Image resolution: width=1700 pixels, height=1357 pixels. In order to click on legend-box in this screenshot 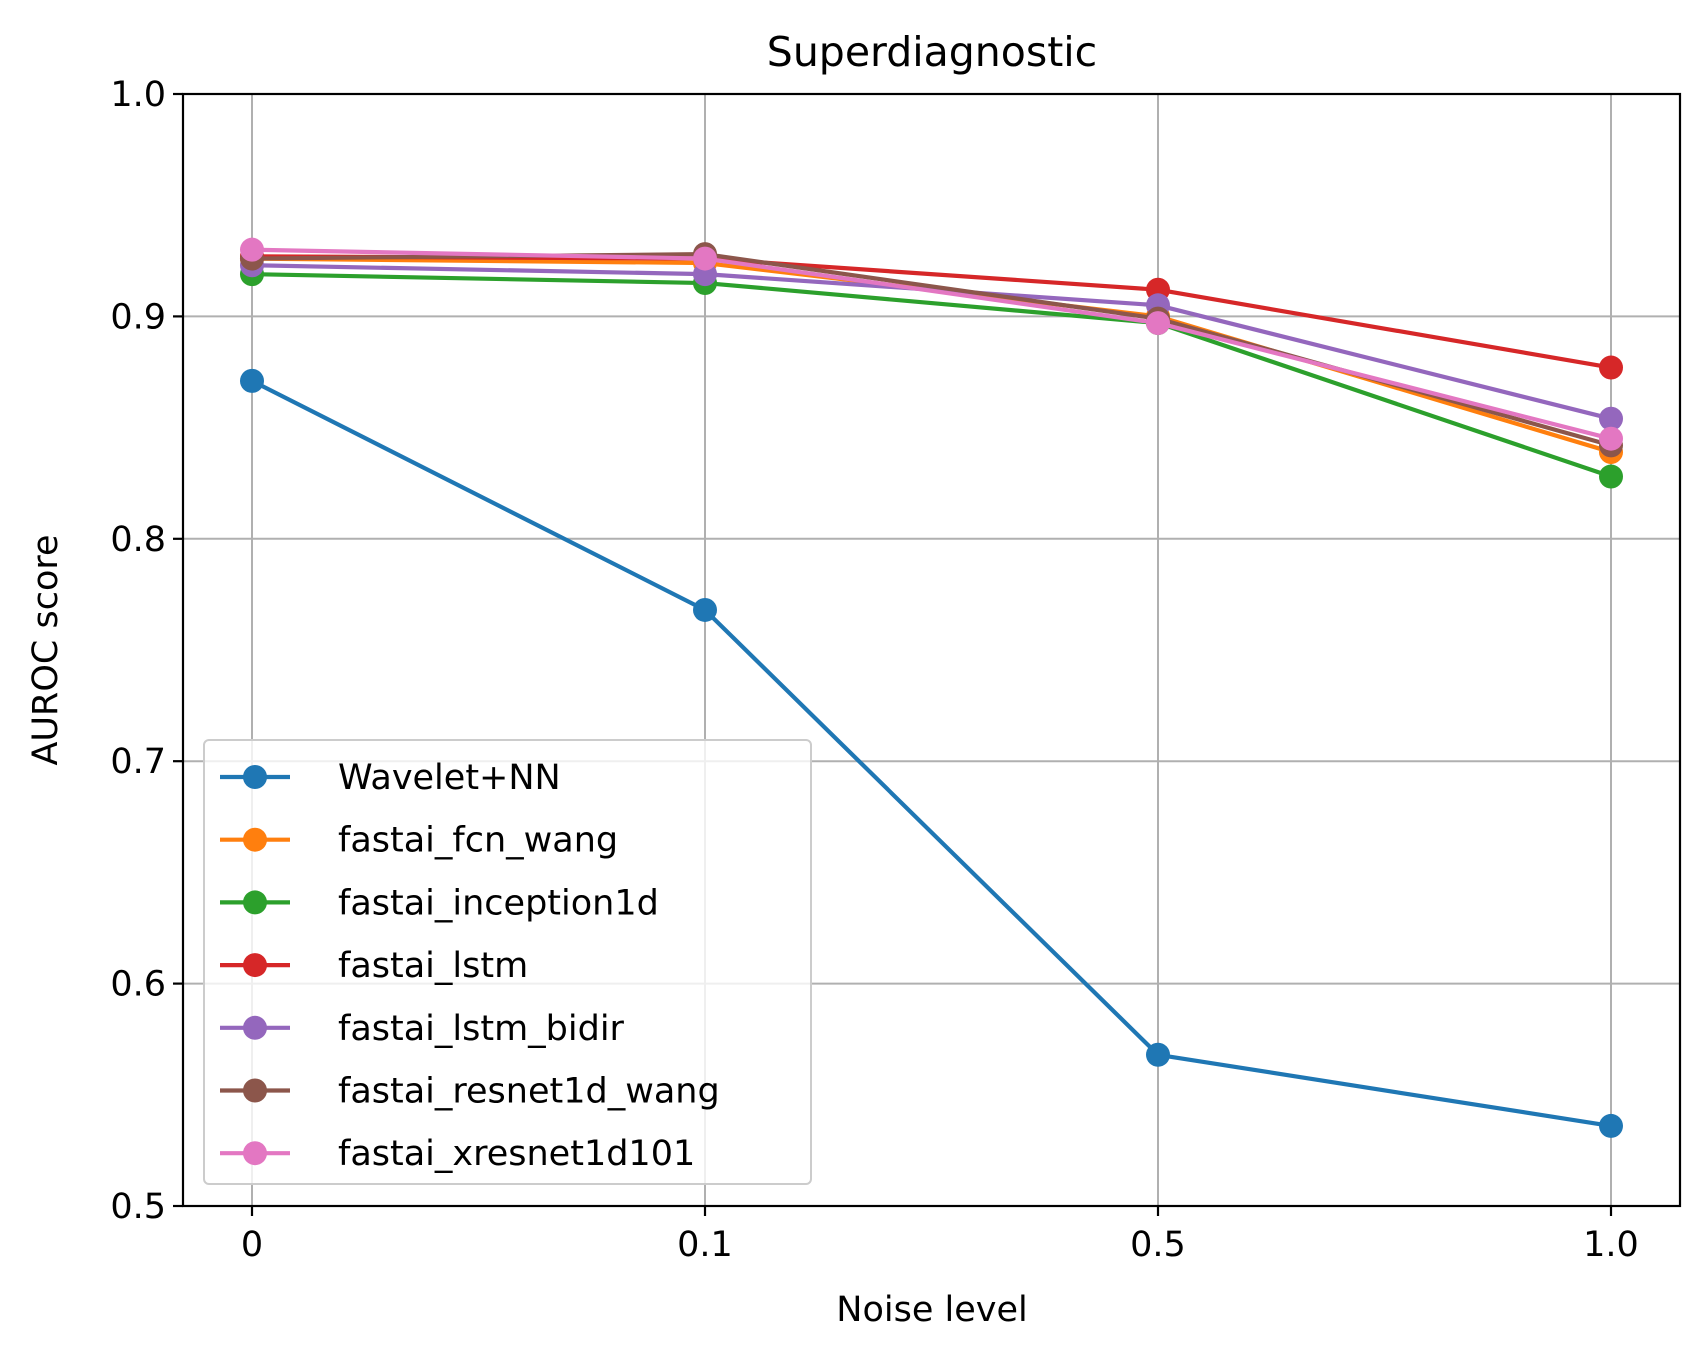, I will do `click(507, 962)`.